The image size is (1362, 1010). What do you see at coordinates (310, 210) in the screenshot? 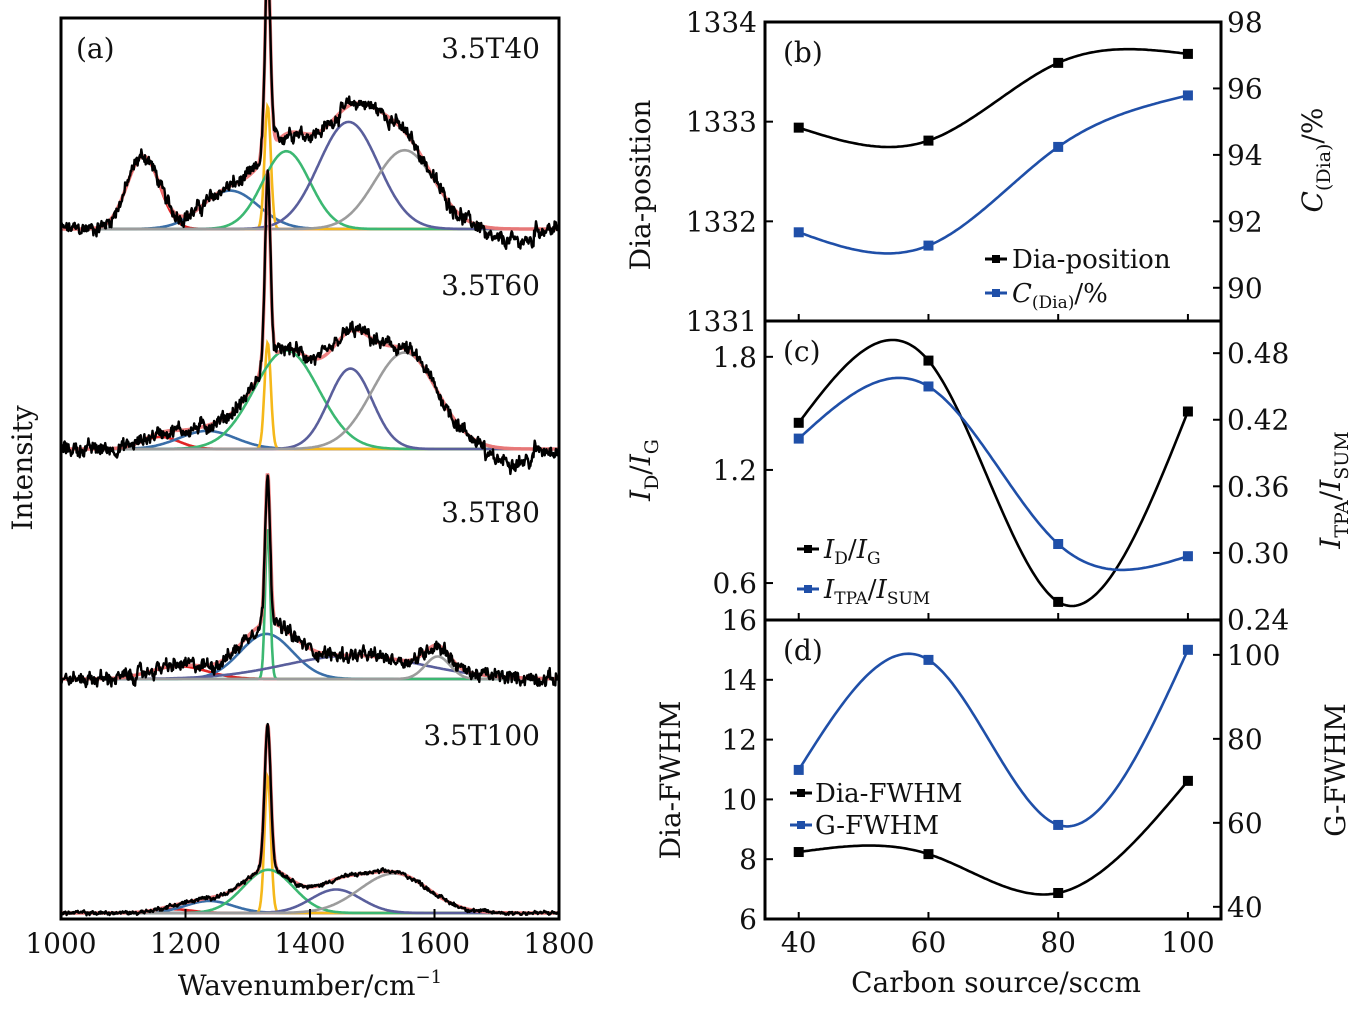
I see `fit-component-blue` at bounding box center [310, 210].